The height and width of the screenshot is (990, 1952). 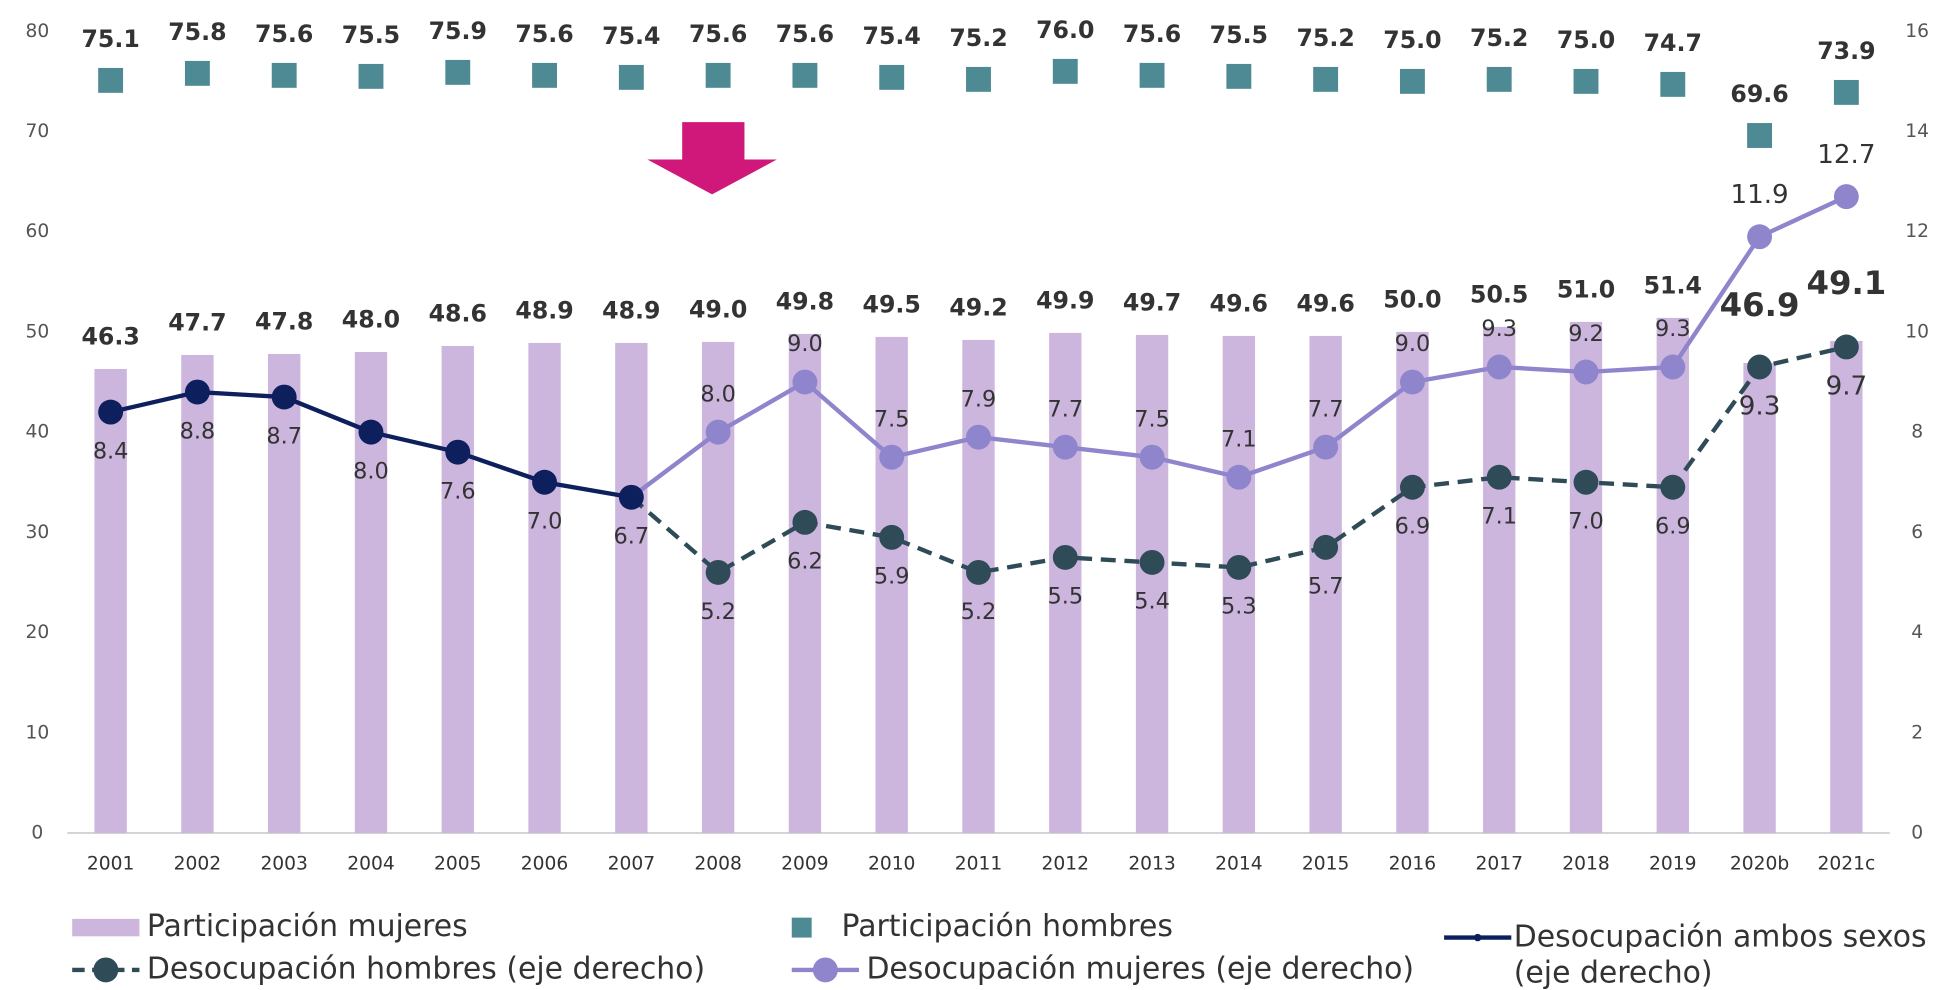 I want to click on x-tick-label: 2012, so click(x=1065, y=864).